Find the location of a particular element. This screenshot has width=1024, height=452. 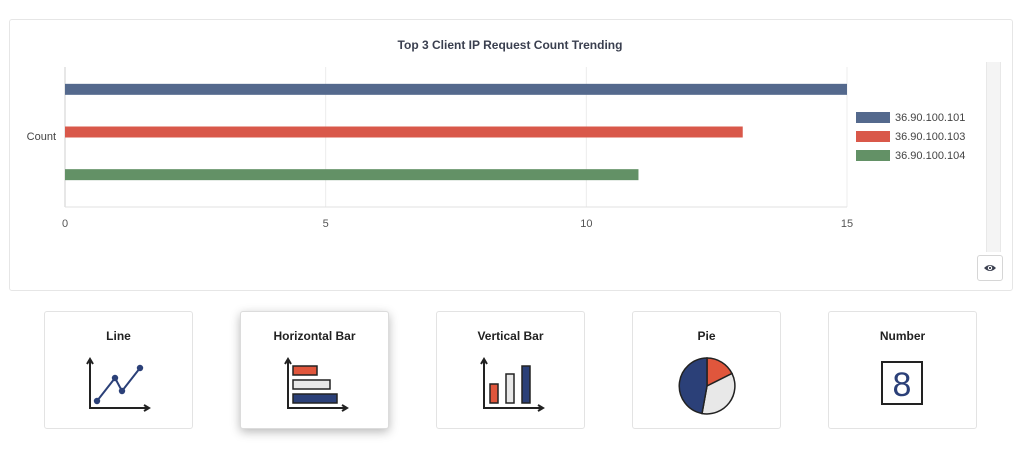

chart-type-horizontal-bar: Horizontal Bar is located at coordinates (314, 370).